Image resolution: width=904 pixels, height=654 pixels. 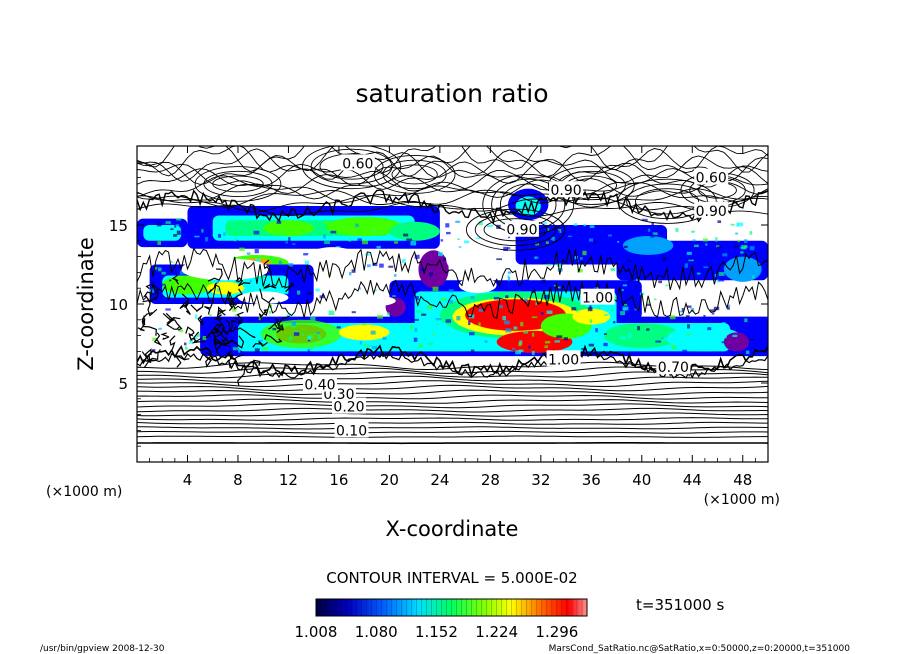 What do you see at coordinates (451, 607) in the screenshot?
I see `colorbar-stripes` at bounding box center [451, 607].